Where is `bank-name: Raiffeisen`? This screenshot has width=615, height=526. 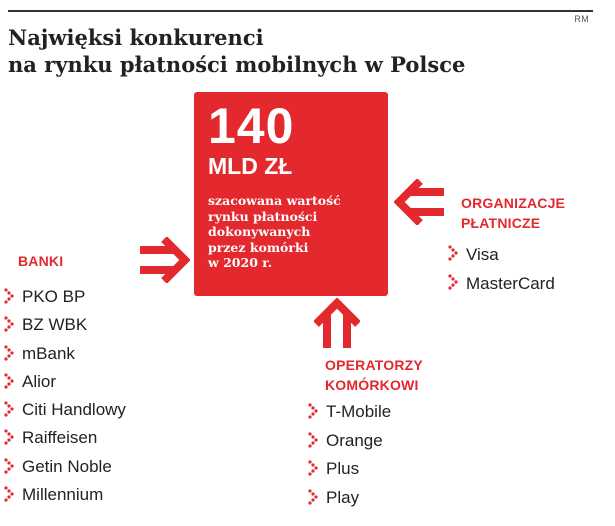
bank-name: Raiffeisen is located at coordinates (60, 438).